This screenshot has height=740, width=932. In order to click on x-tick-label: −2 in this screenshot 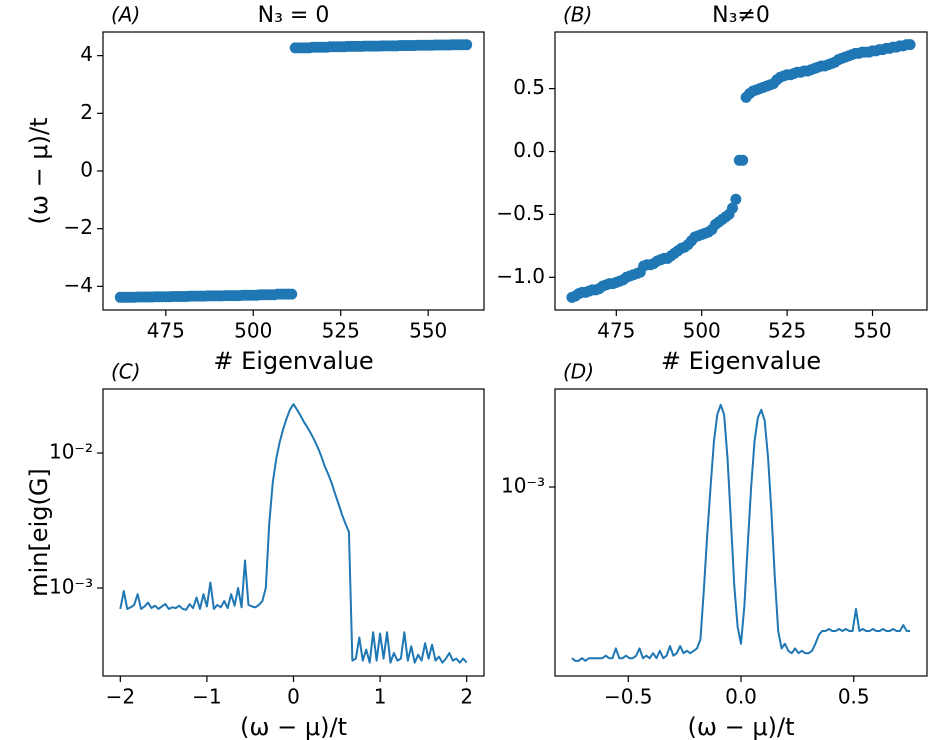, I will do `click(120, 697)`.